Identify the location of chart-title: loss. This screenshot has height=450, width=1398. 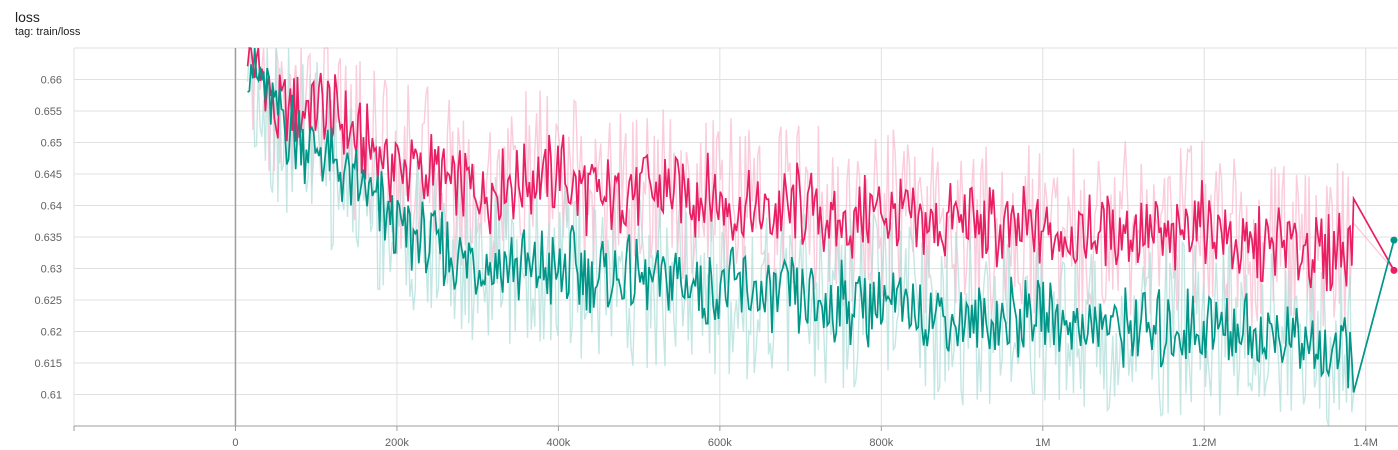
(27, 17).